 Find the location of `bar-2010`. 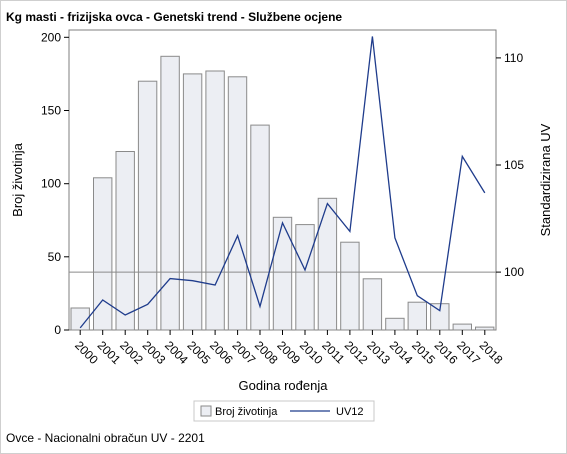

bar-2010 is located at coordinates (305, 277).